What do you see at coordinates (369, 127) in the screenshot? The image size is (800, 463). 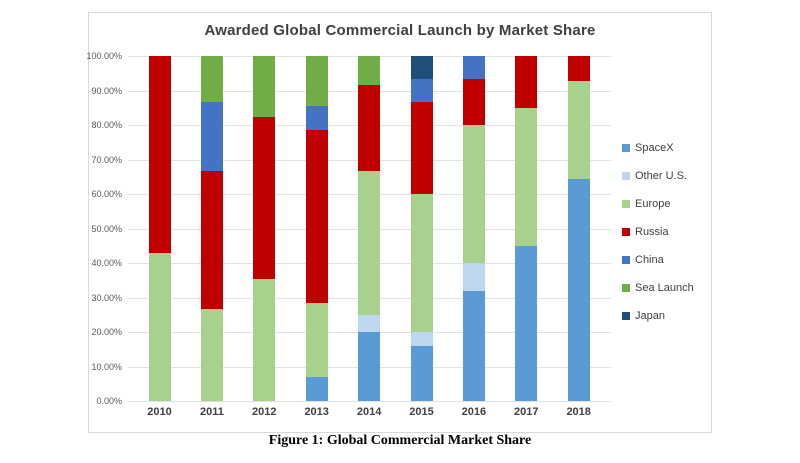 I see `bar-segment-2014-russia` at bounding box center [369, 127].